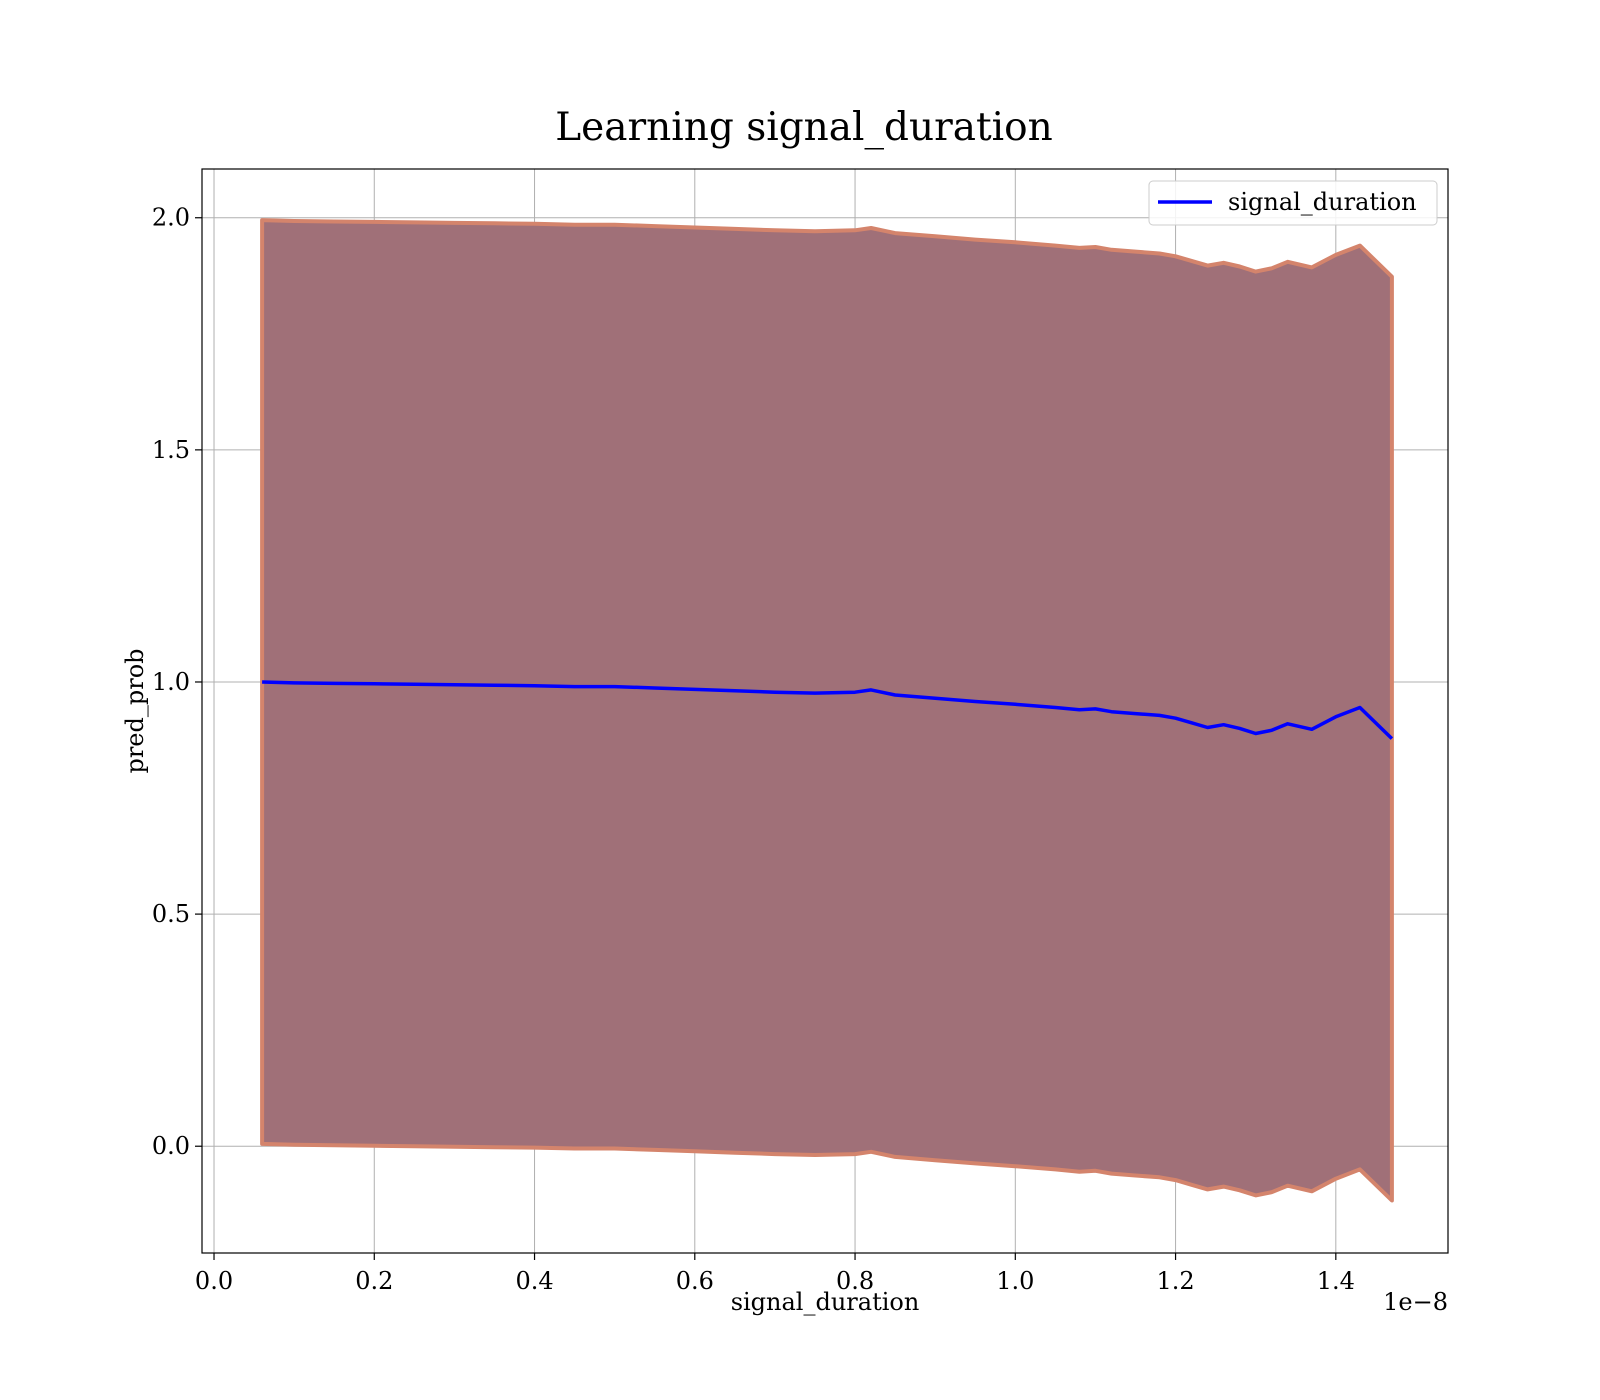  Describe the element at coordinates (1015, 1281) in the screenshot. I see `x-tick-label: 1.0` at that location.